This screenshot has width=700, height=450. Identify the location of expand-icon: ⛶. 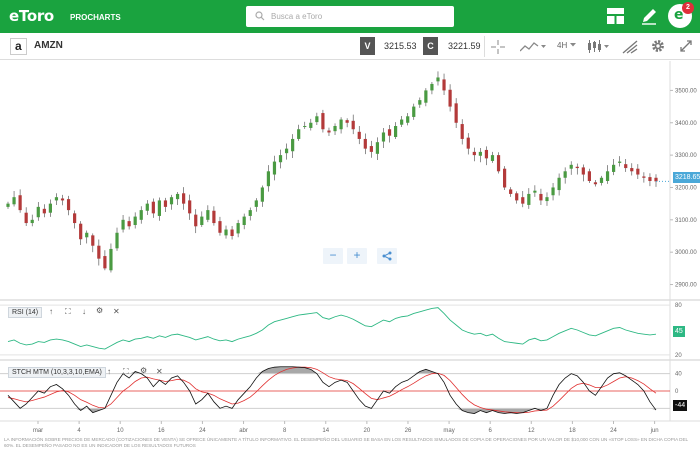
(68, 311).